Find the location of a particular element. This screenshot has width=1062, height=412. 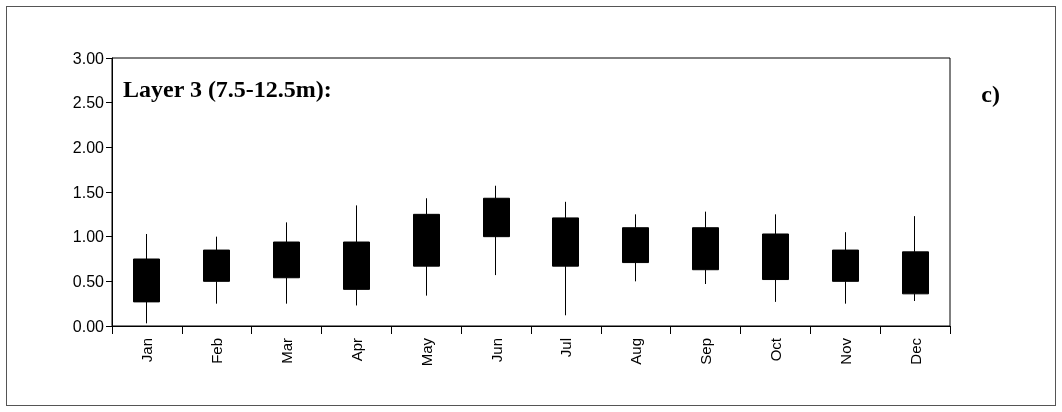

y-tick-label: 1.50 is located at coordinates (88, 192).